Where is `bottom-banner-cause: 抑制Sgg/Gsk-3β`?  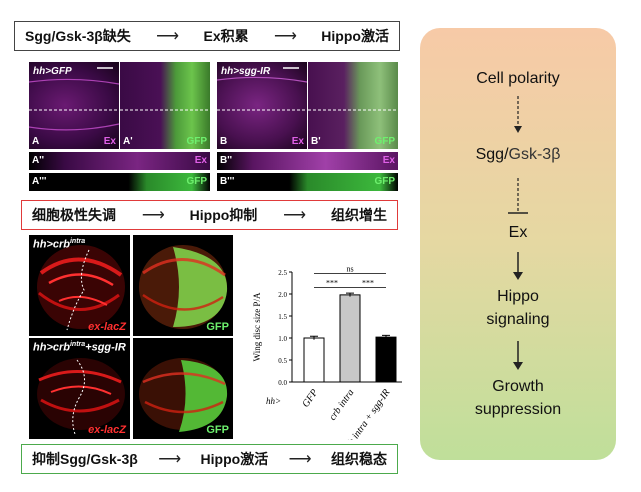 bottom-banner-cause: 抑制Sgg/Gsk-3β is located at coordinates (85, 459).